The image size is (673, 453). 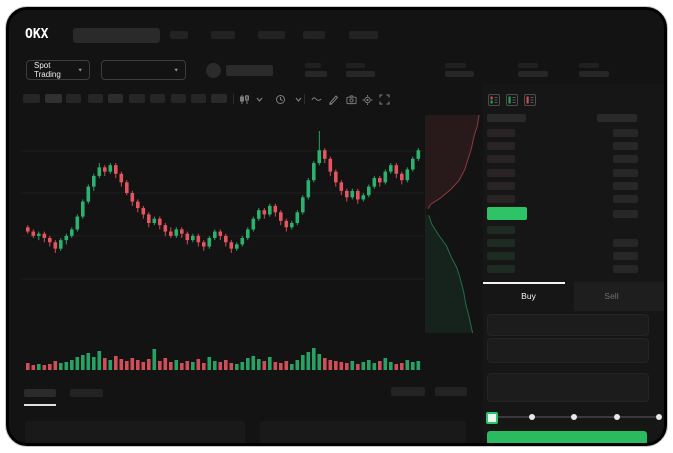 I want to click on book-both-sides-icon, so click(x=494, y=100).